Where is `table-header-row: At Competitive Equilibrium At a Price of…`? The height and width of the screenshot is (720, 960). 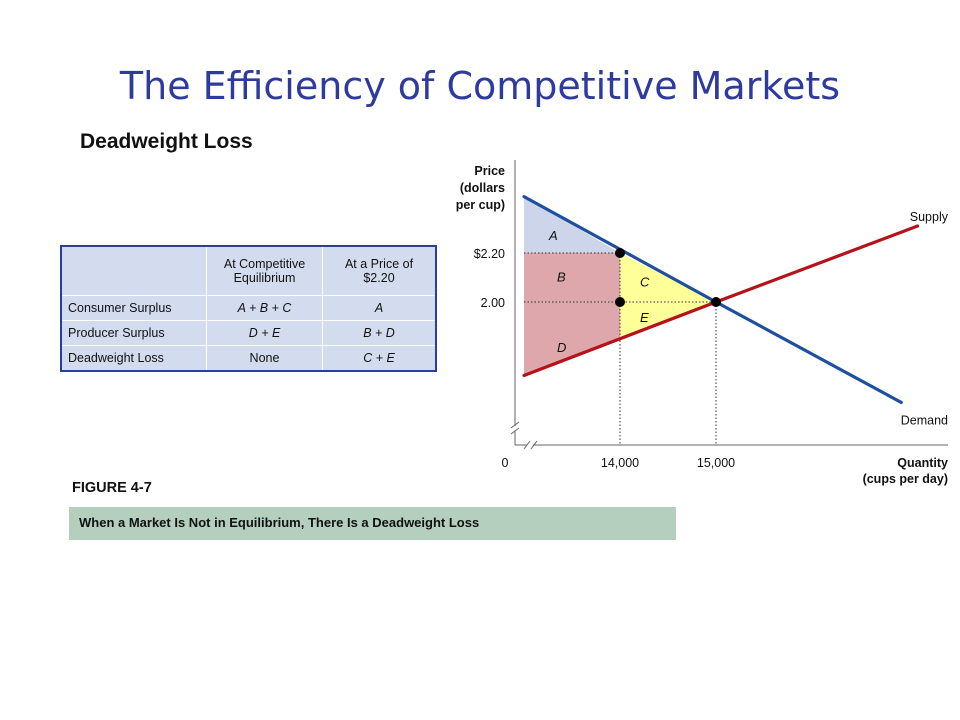
table-header-row: At Competitive Equilibrium At a Price of… is located at coordinates (248, 270).